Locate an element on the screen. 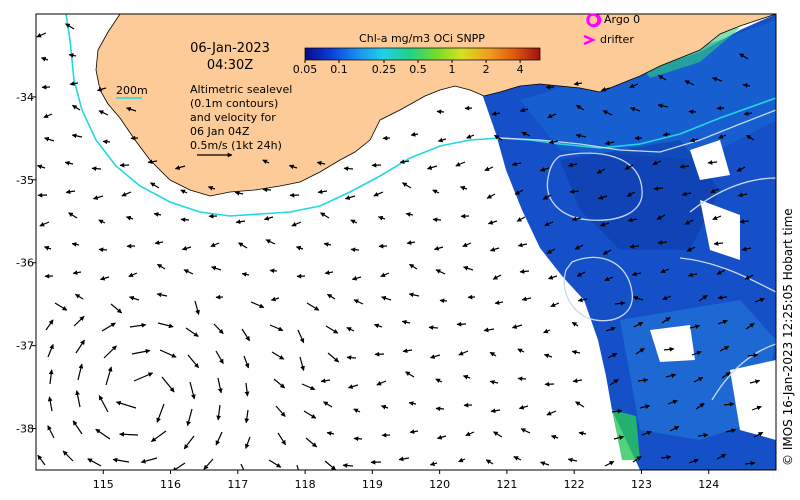  isobath-label: 200m is located at coordinates (132, 90).